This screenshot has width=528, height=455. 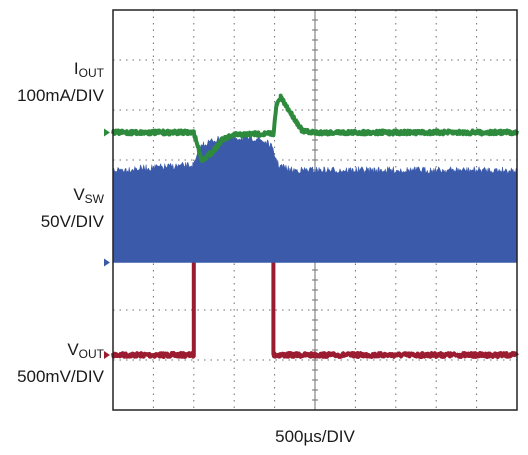 What do you see at coordinates (107, 132) in the screenshot?
I see `ground-marker-v-out` at bounding box center [107, 132].